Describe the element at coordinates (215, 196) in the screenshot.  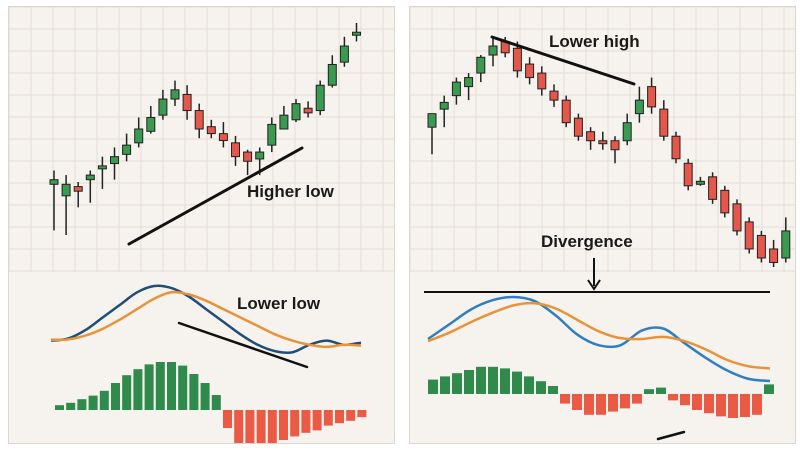
I see `higher-low-trendline` at that location.